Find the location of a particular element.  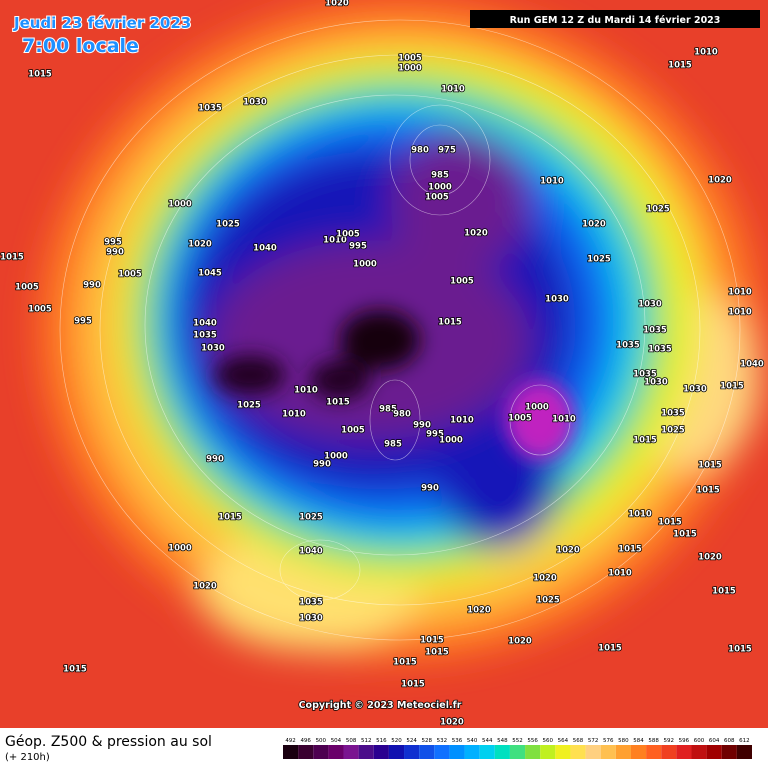

date: Jeudi 23 février 2023 is located at coordinates (102, 23).